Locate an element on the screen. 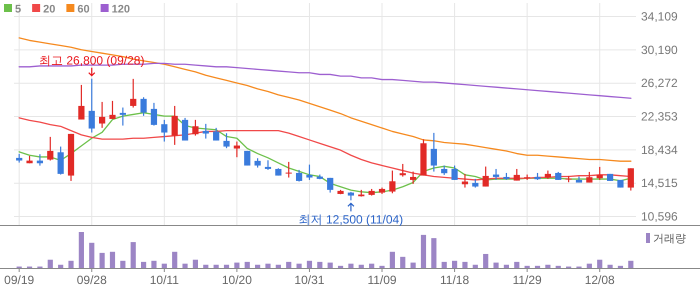 The height and width of the screenshot is (289, 700). legend-label: 60 is located at coordinates (83, 10).